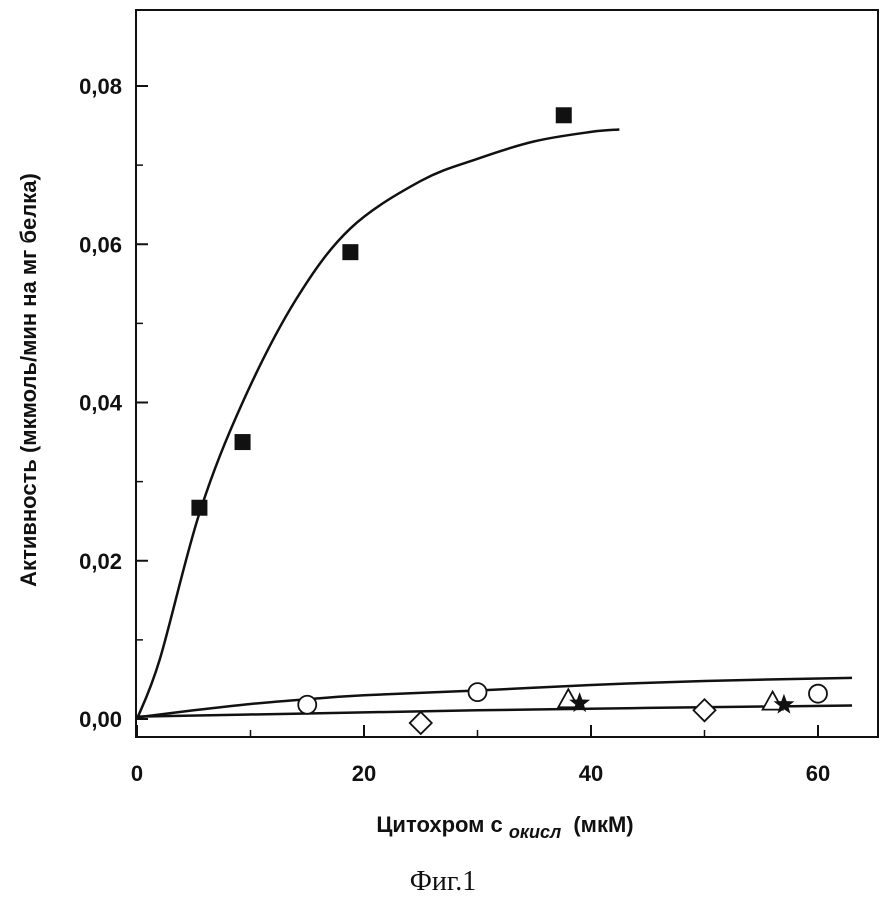  What do you see at coordinates (591, 773) in the screenshot?
I see `x-tick-label: 40` at bounding box center [591, 773].